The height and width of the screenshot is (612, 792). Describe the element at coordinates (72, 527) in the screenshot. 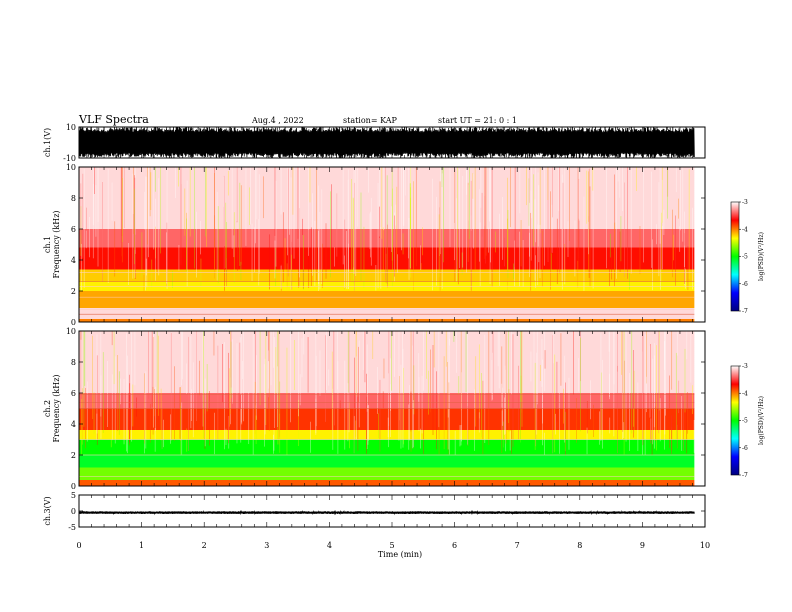

I see `ch3-y-tick-label: -5` at that location.